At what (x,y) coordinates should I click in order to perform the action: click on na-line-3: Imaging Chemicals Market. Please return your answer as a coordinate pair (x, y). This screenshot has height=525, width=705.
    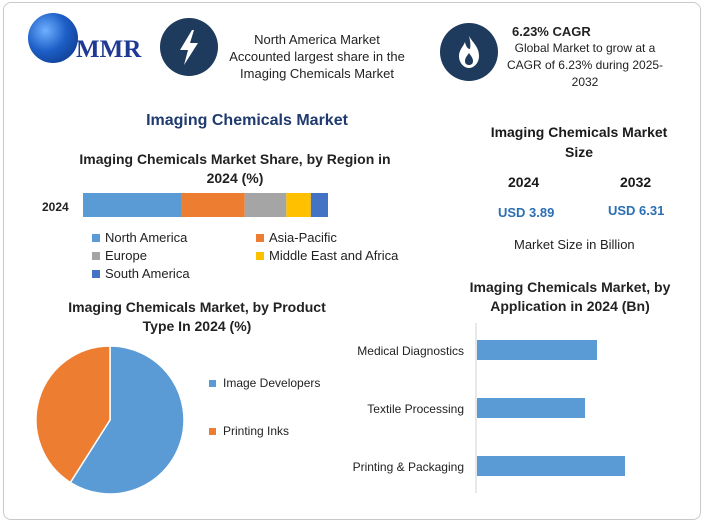
    Looking at the image, I should click on (317, 73).